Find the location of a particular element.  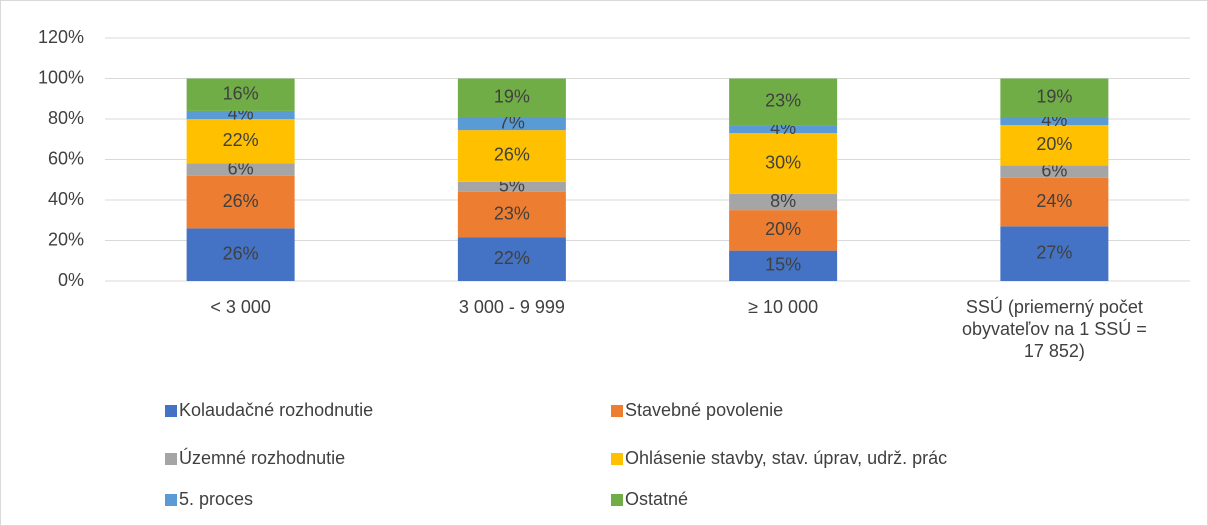

data-label: 8% is located at coordinates (783, 201).